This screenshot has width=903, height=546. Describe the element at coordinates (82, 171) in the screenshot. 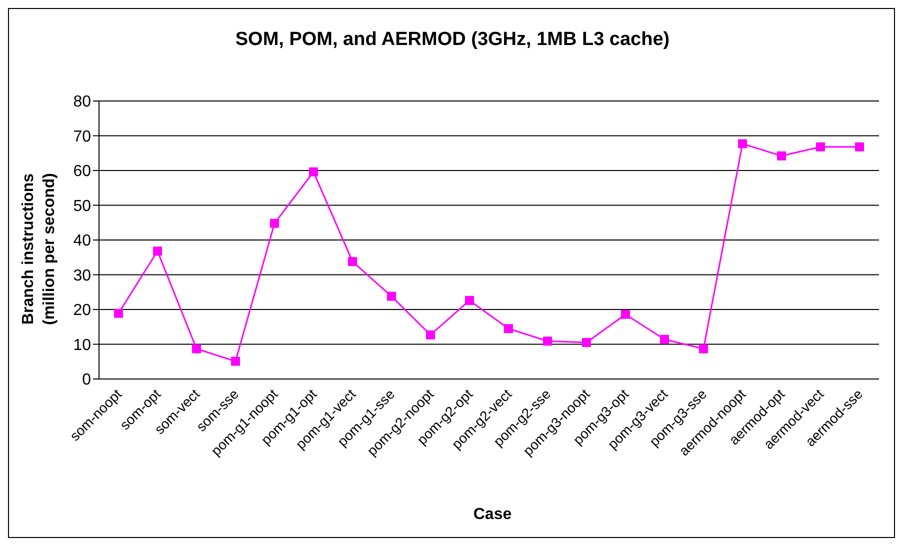

I see `y-tick-label: 60` at that location.